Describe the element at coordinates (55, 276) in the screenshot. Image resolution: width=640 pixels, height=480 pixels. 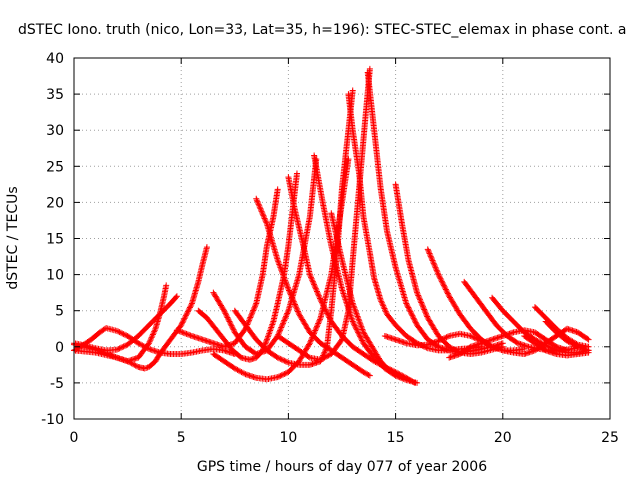
I see `y-tick-label: 10` at that location.